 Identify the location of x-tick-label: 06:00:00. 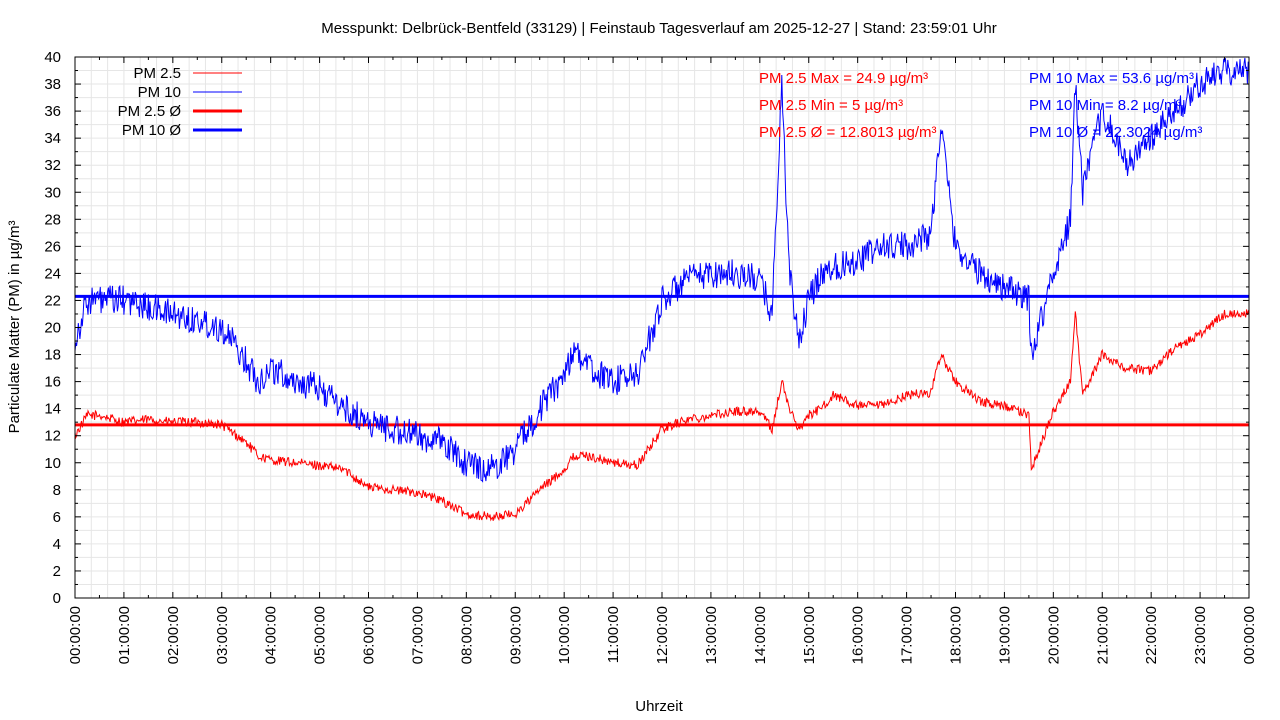
(369, 635).